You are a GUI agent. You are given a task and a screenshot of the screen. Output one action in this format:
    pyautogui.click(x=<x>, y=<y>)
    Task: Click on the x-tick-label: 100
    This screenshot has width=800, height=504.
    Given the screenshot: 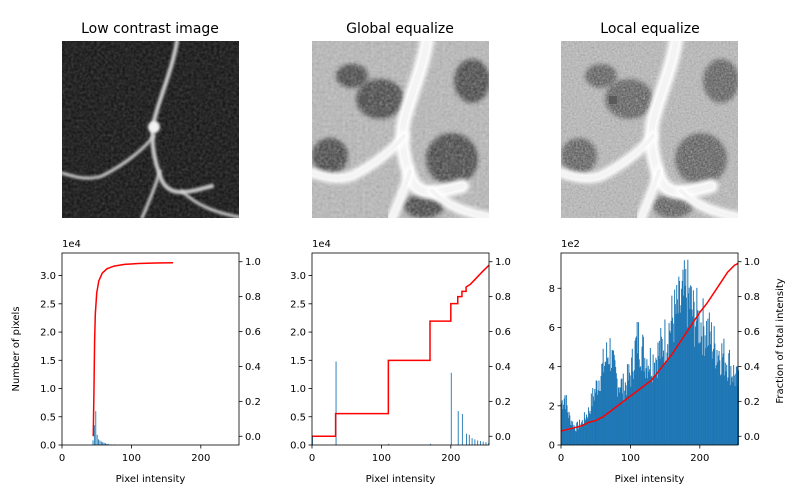 What is the action you would take?
    pyautogui.click(x=630, y=458)
    